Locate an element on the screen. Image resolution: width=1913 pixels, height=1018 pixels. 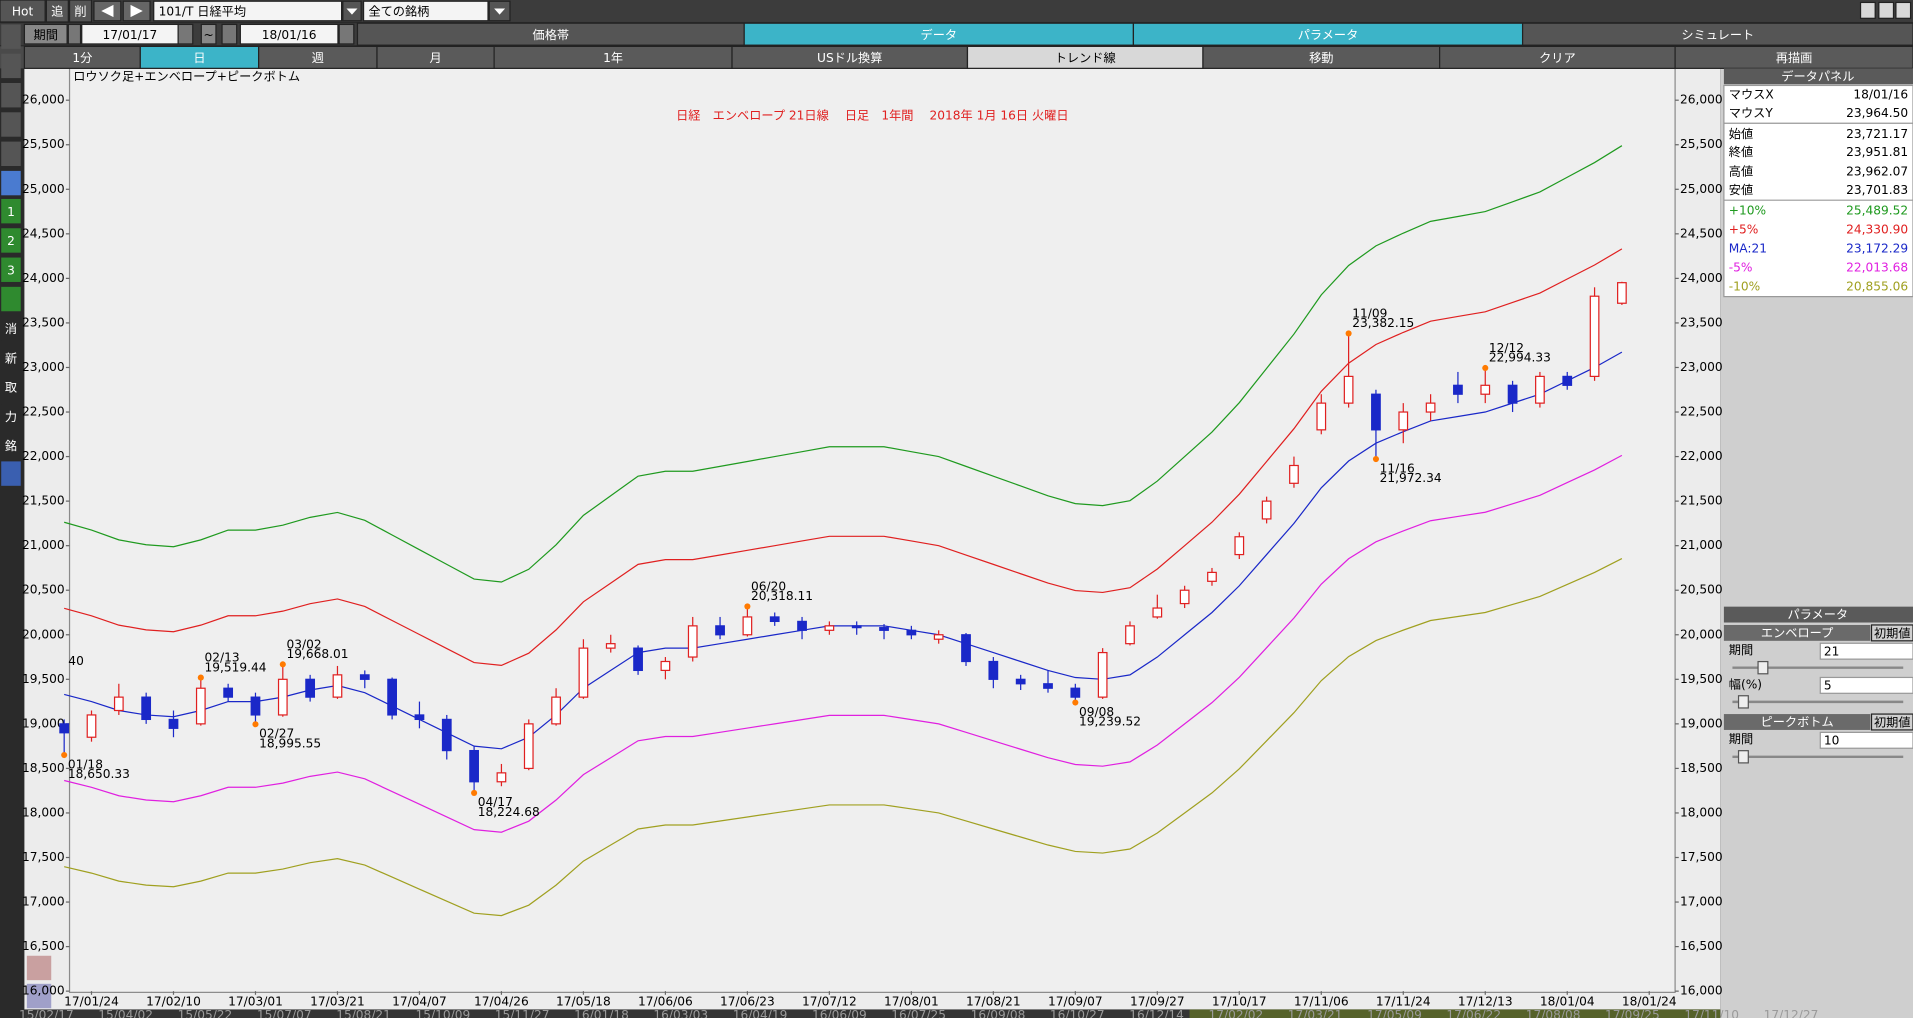
mode-button-label: トレンド線 is located at coordinates (1085, 57).